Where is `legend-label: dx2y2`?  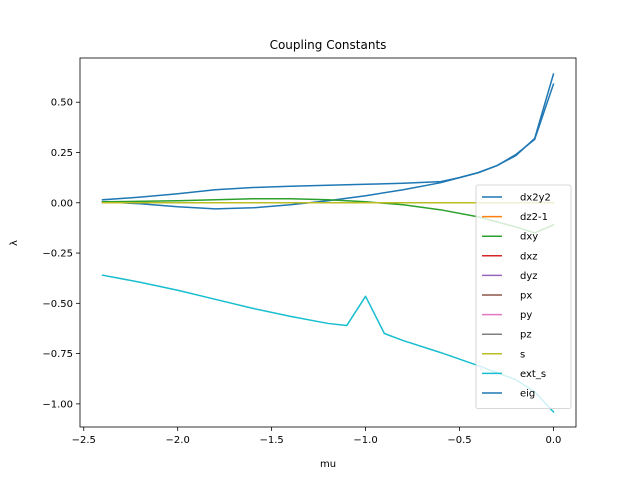 legend-label: dx2y2 is located at coordinates (535, 198).